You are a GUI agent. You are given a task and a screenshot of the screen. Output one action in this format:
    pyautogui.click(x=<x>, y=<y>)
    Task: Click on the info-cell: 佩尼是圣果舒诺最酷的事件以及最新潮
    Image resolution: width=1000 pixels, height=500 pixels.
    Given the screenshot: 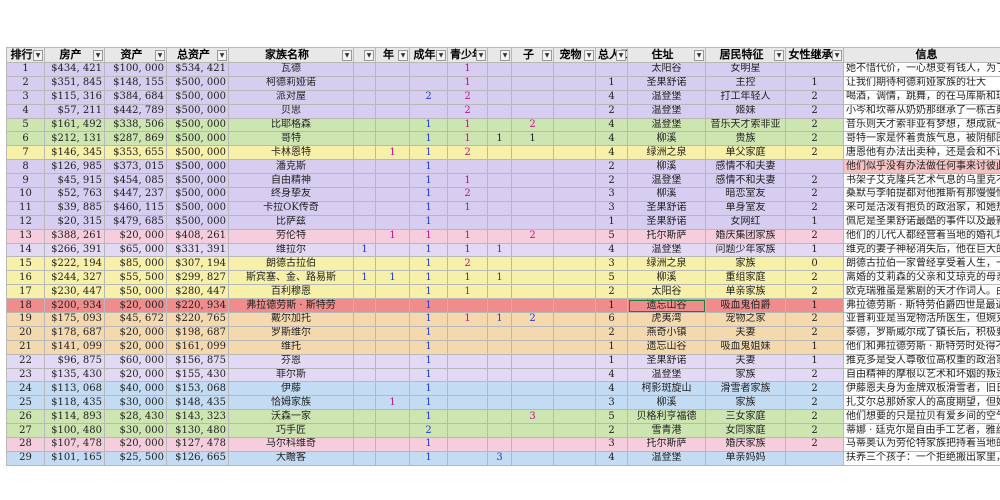 What is the action you would take?
    pyautogui.click(x=921, y=222)
    